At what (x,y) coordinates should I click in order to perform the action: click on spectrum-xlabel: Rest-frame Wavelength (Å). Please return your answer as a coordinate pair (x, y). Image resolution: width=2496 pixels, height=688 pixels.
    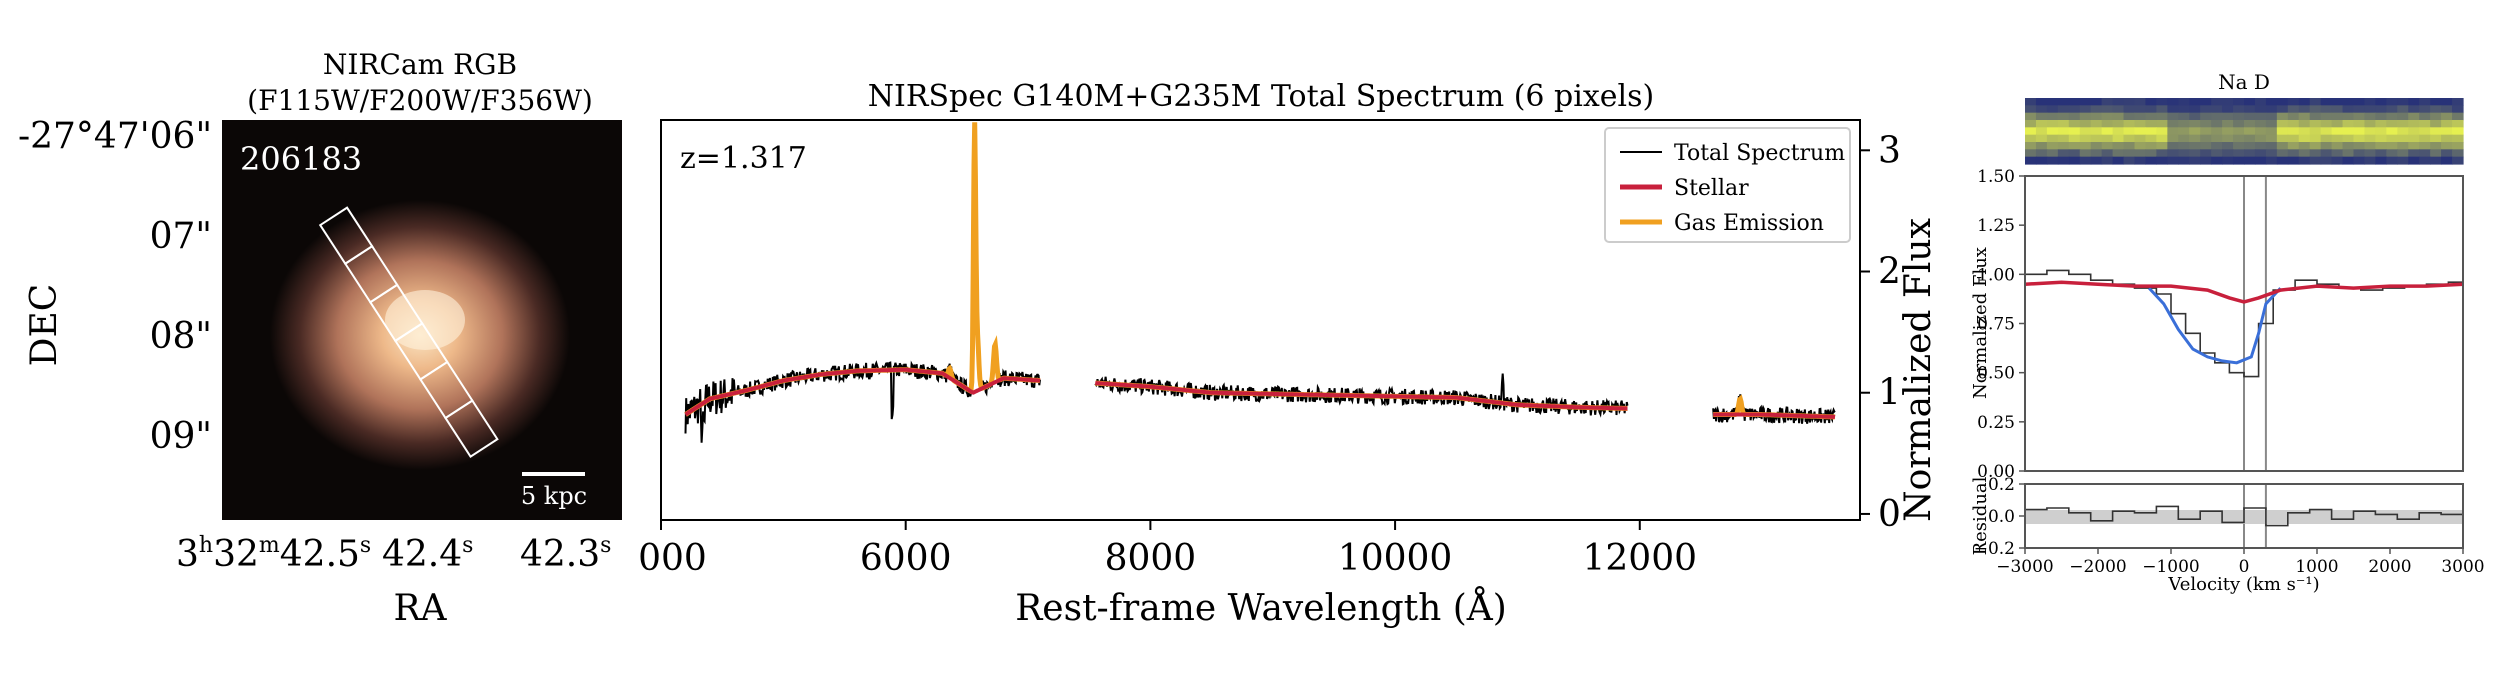
    Looking at the image, I should click on (1261, 608).